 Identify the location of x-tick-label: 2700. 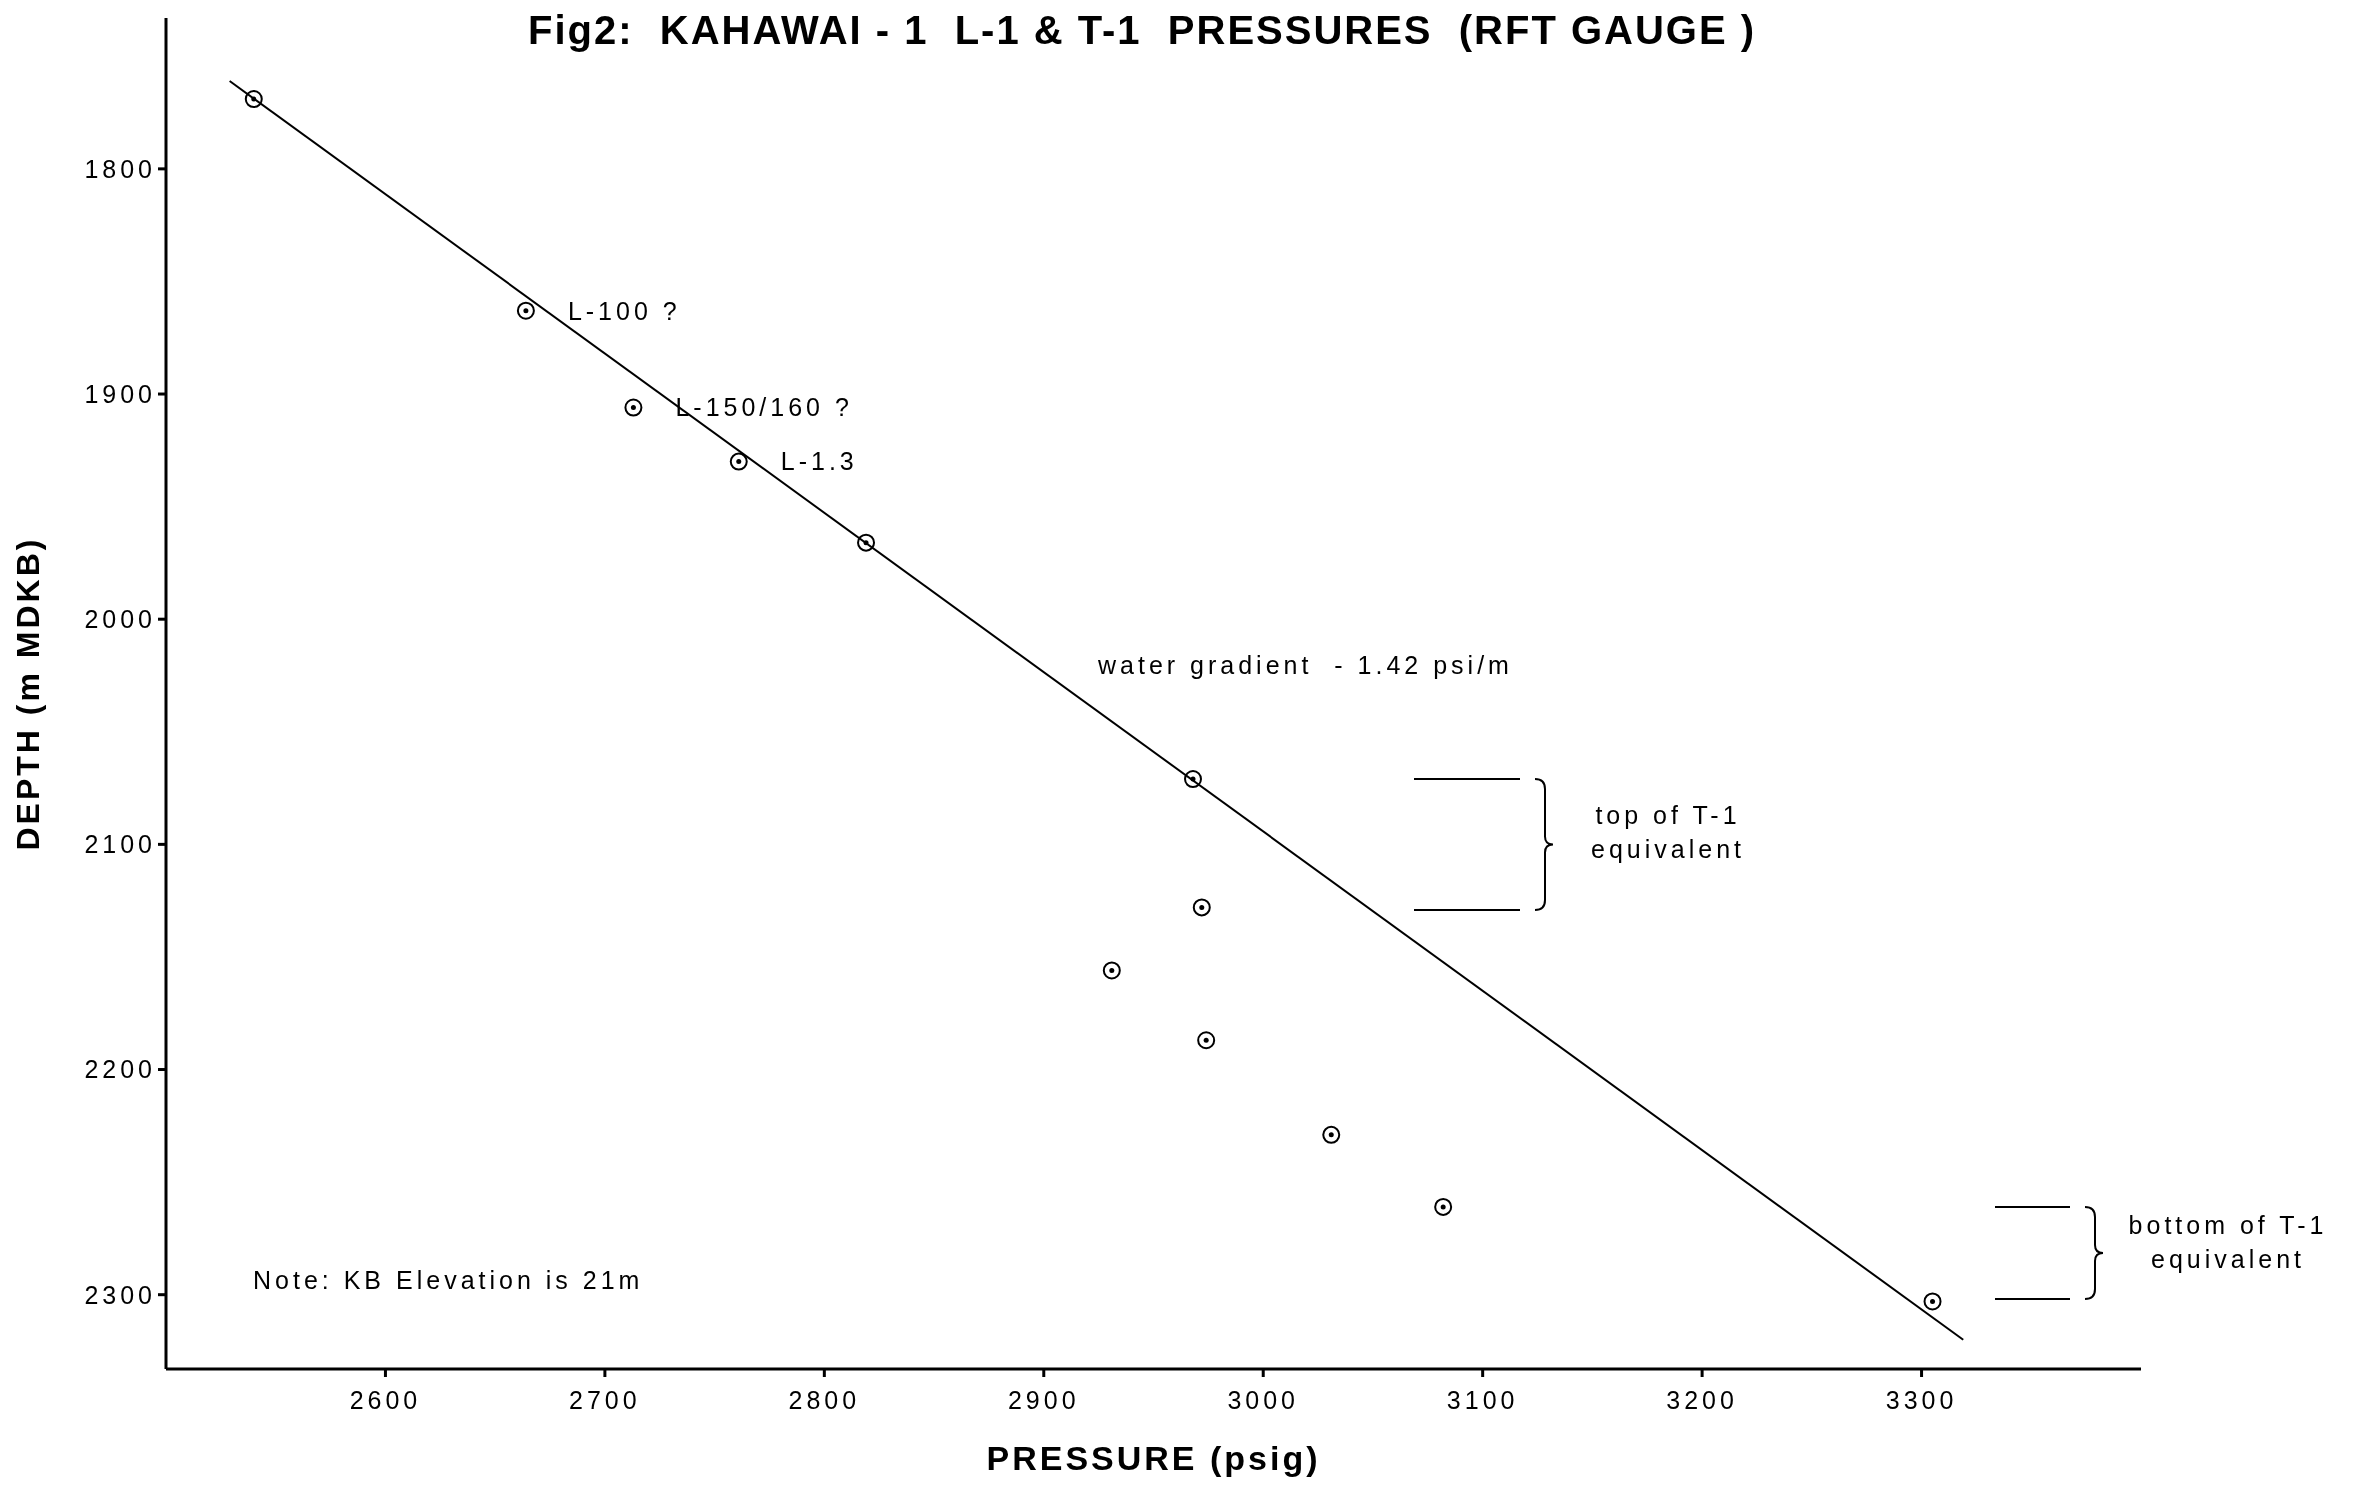
(605, 1399).